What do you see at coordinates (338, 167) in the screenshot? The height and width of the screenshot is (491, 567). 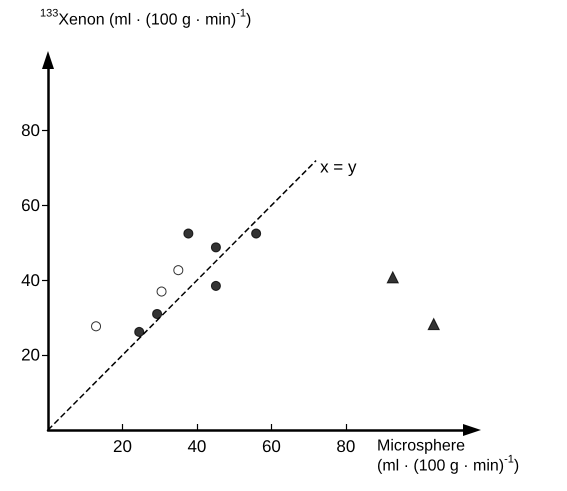 I see `annotation: x = y` at bounding box center [338, 167].